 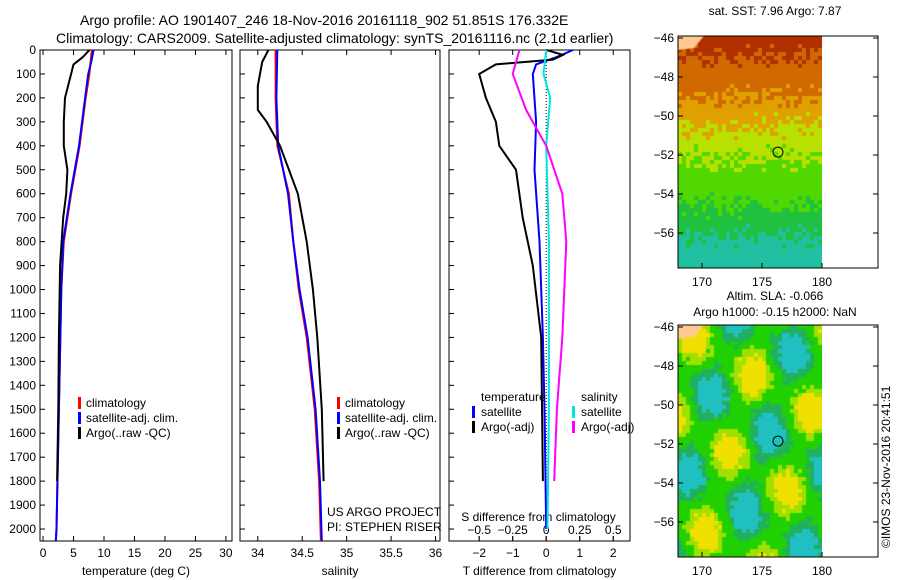 I want to click on pi-credit: PI: STEPHEN RISER, so click(x=384, y=527).